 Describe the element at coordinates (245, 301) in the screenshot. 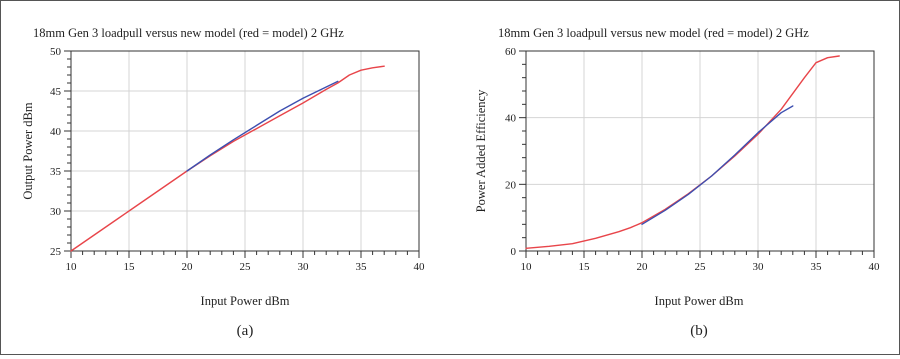

I see `chart-a-xlabel: Input Power dBm` at that location.